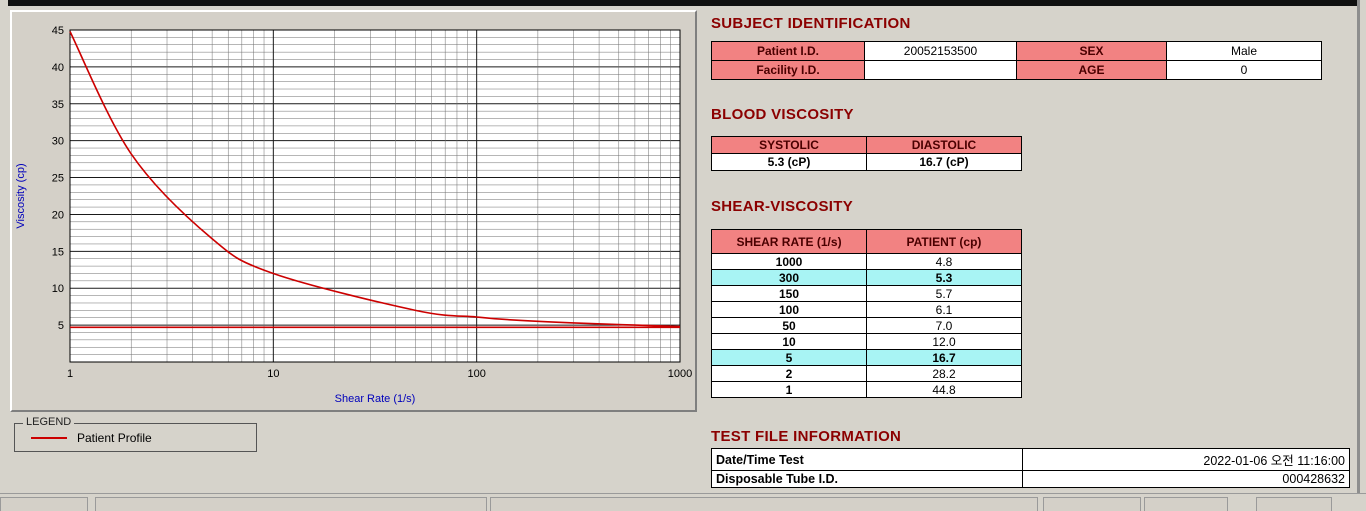 Image resolution: width=1366 pixels, height=511 pixels. I want to click on table-row: Disposable Tube I.D. 000428632, so click(1030, 479).